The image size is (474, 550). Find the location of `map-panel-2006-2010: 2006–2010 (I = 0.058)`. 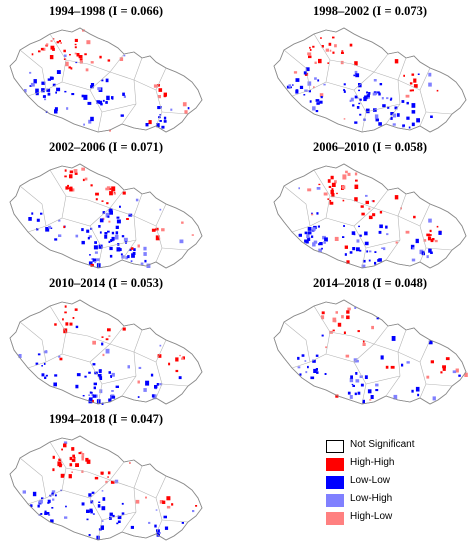

map-panel-2006-2010: 2006–2010 (I = 0.058) is located at coordinates (370, 206).